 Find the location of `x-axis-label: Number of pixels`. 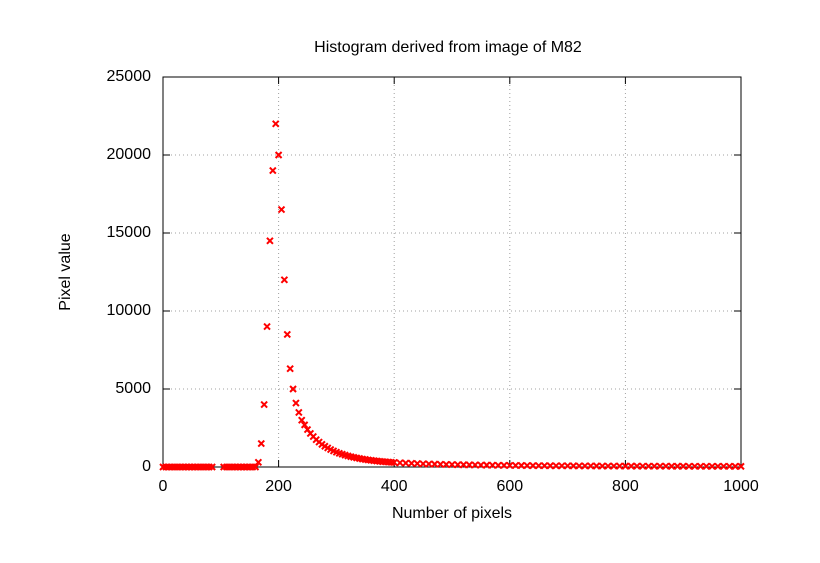

x-axis-label: Number of pixels is located at coordinates (452, 513).